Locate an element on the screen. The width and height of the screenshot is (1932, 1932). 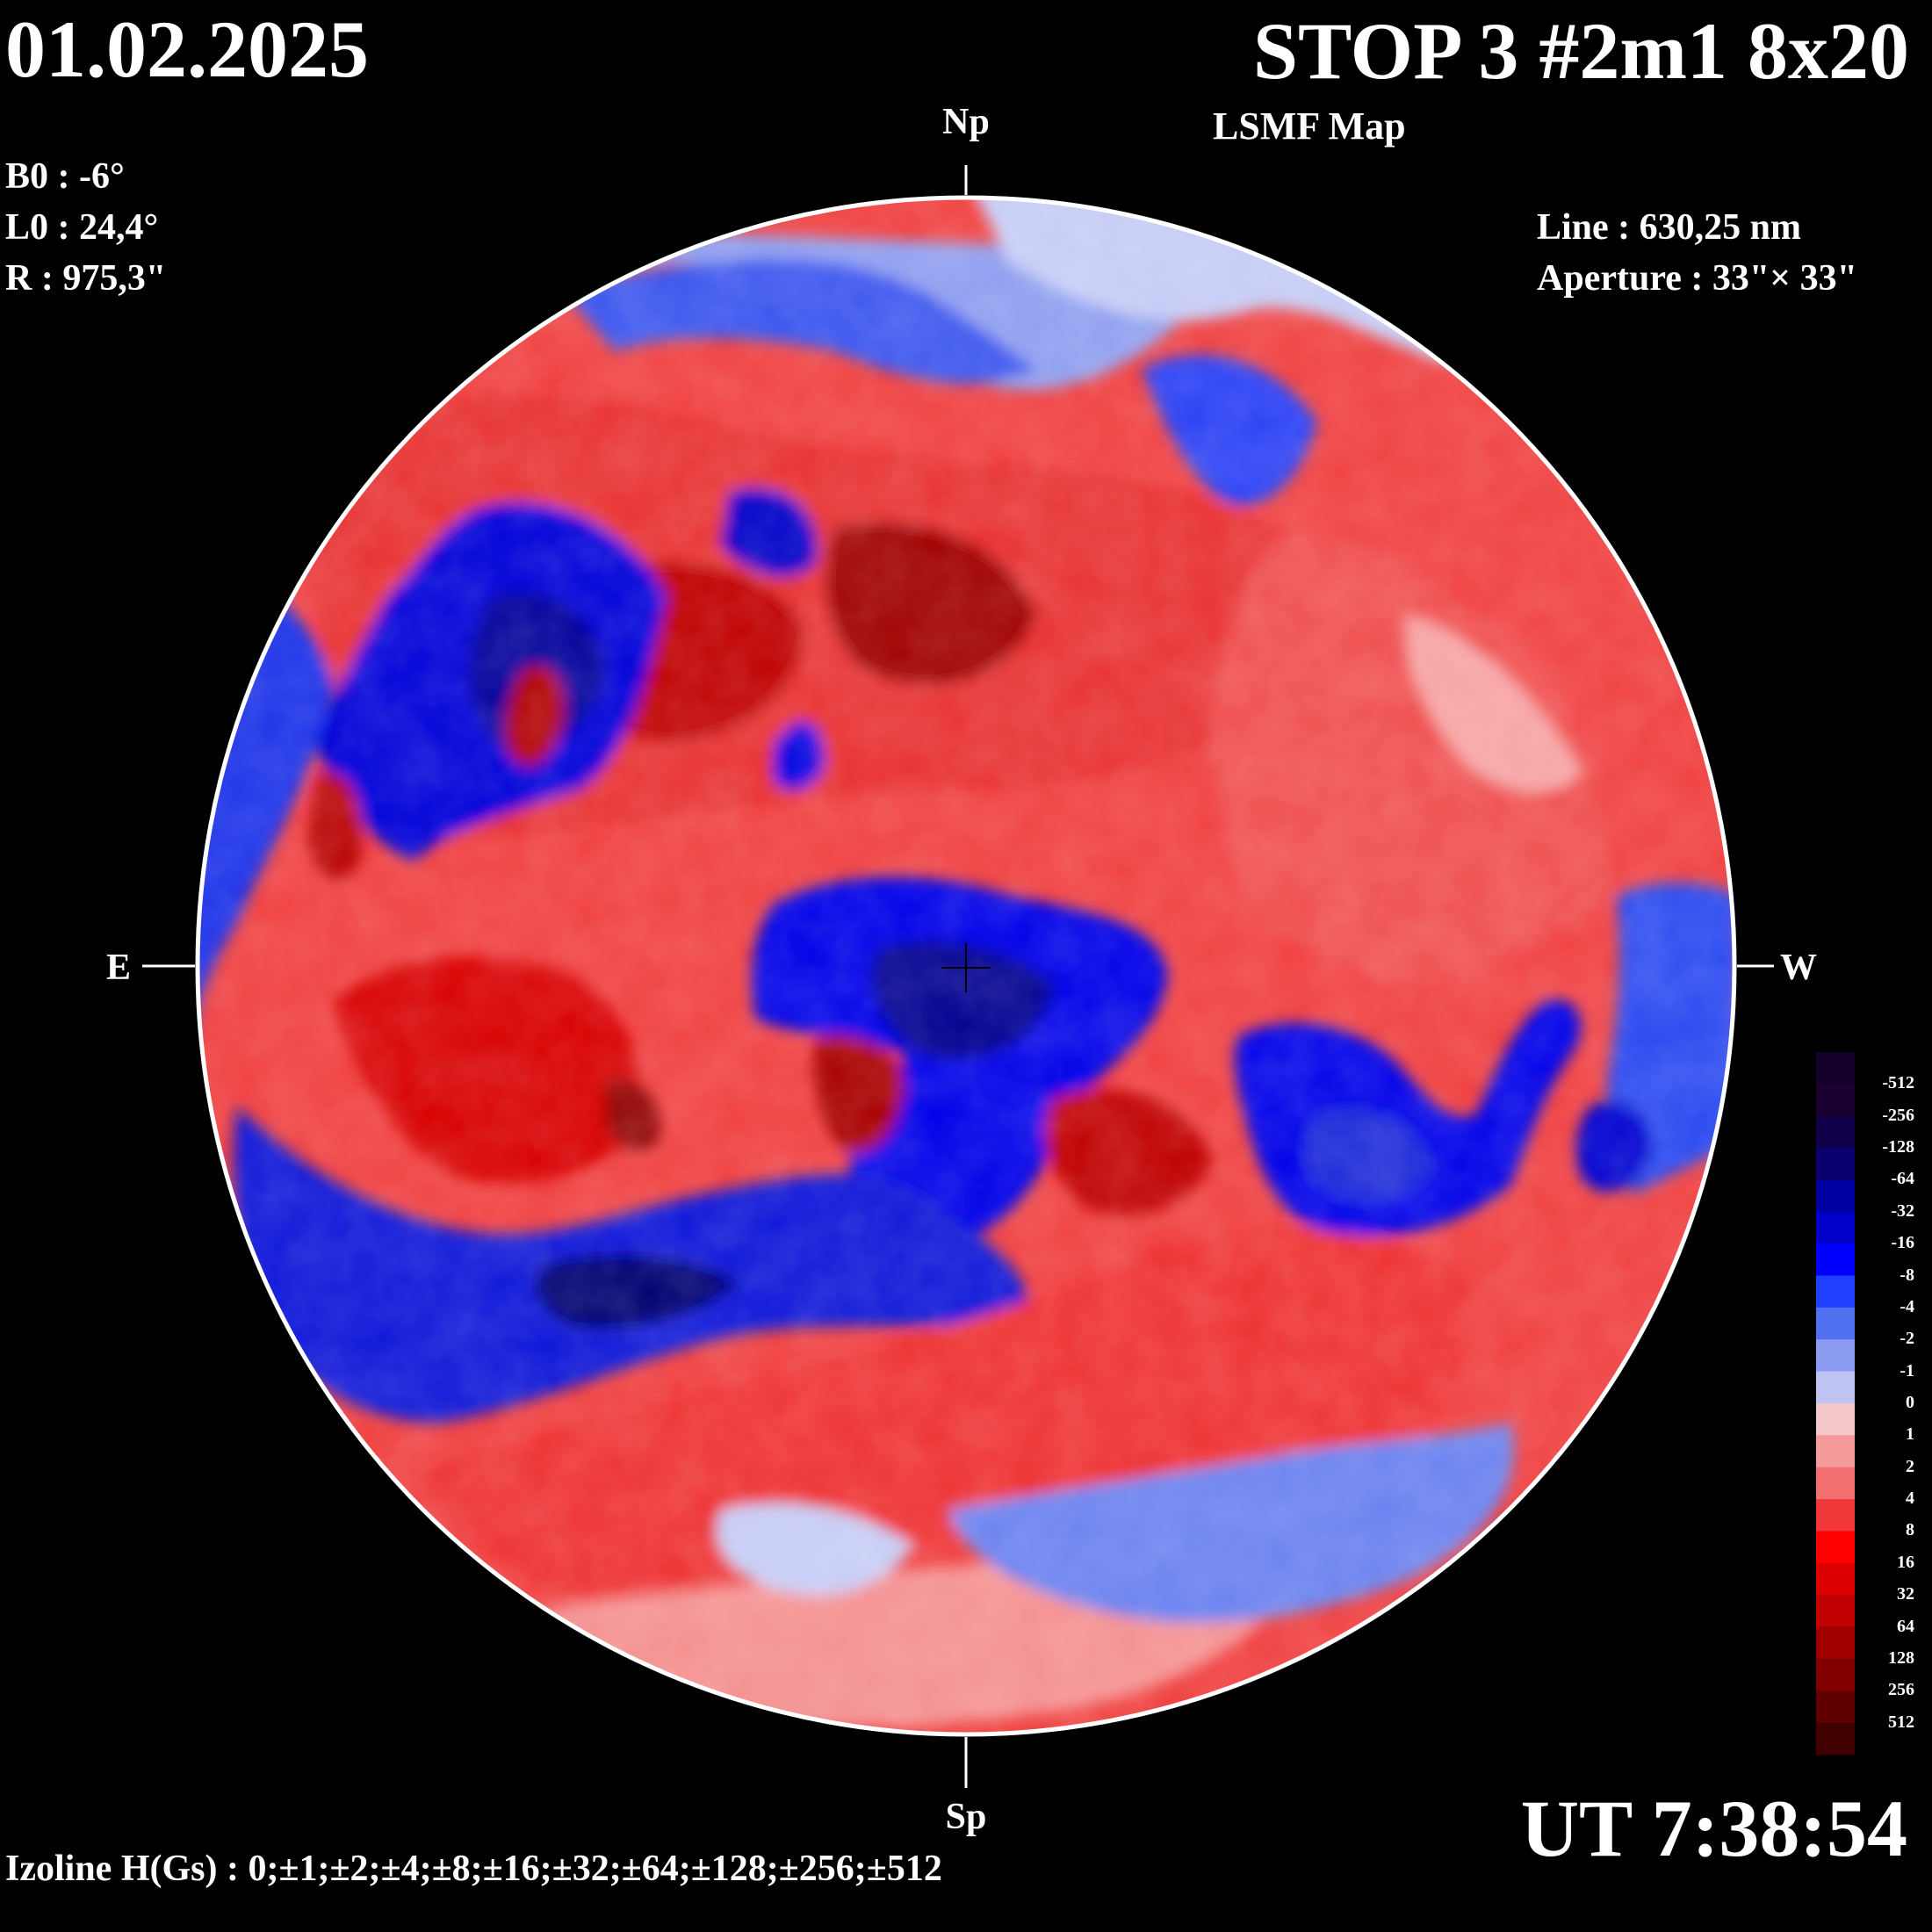
north-label: Np is located at coordinates (966, 122).